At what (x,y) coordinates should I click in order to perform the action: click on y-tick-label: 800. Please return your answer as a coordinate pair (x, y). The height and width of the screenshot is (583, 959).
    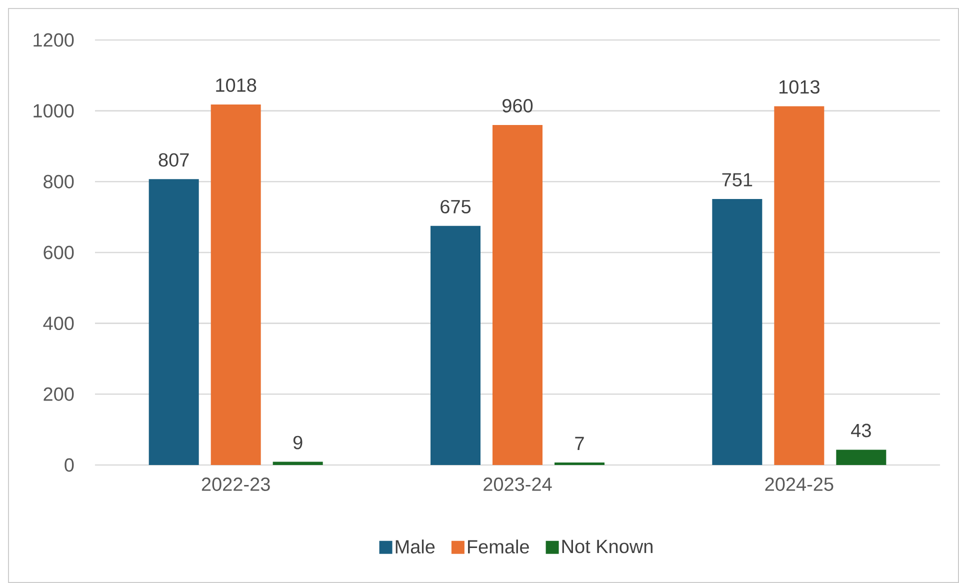
    Looking at the image, I should click on (59, 181).